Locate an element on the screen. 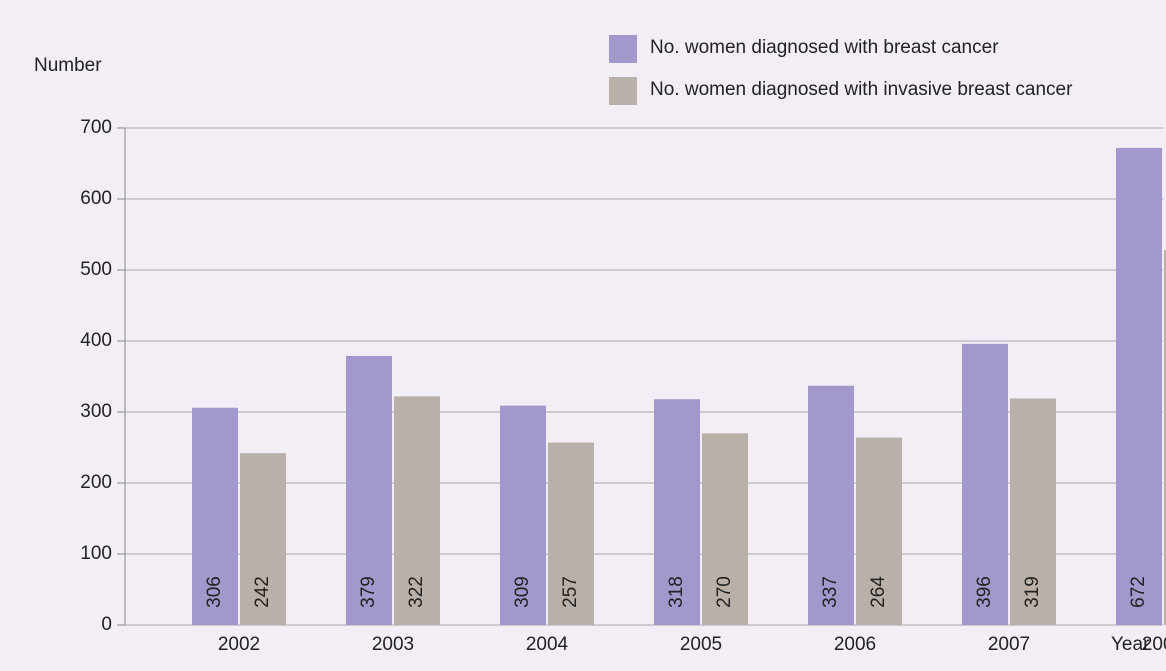 The width and height of the screenshot is (1166, 671). x-tick-label: 2007 is located at coordinates (1009, 644).